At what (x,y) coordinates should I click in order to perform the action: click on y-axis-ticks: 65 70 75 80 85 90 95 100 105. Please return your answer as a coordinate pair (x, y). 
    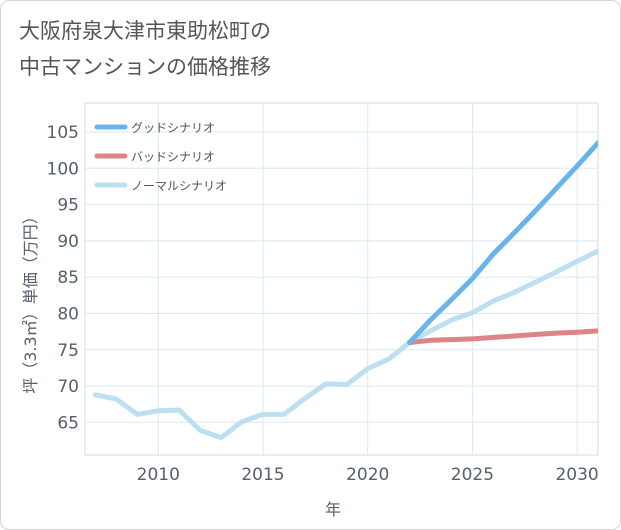
    Looking at the image, I should click on (63, 278).